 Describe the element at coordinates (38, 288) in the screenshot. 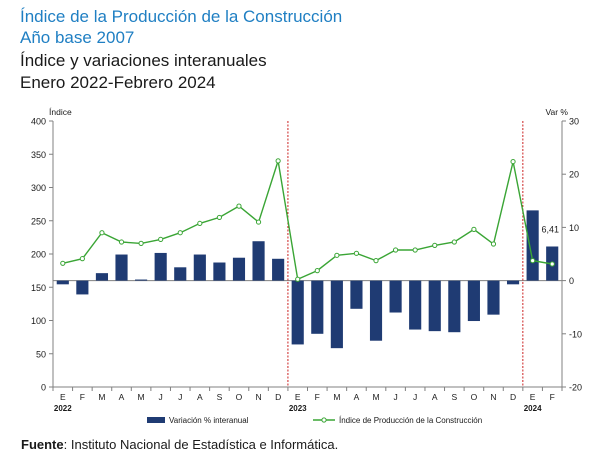

I see `y-tick-label: 150` at that location.